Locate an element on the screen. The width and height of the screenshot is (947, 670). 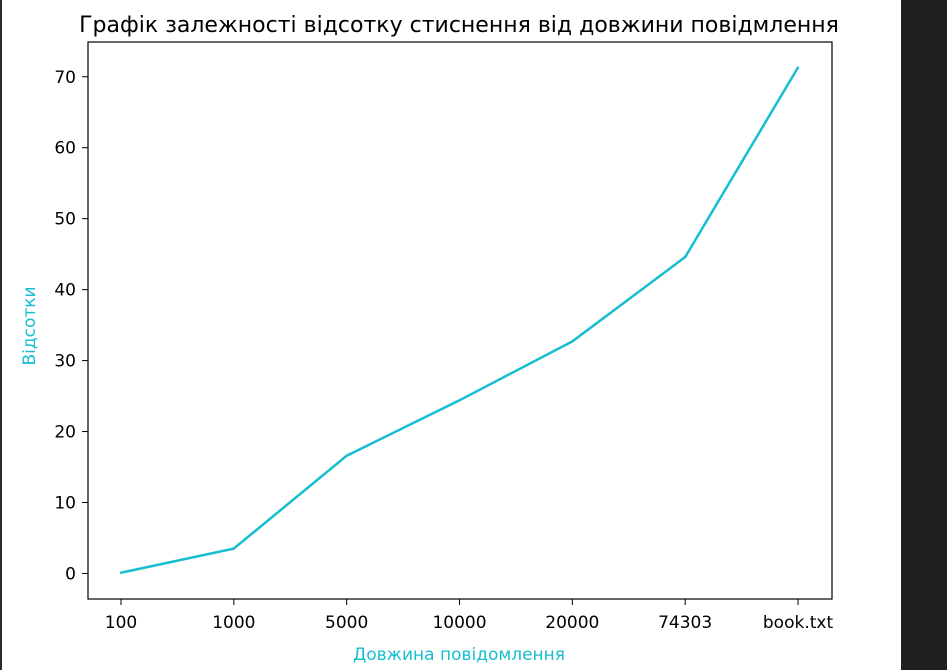
y-axis-label: Відсотки is located at coordinates (30, 325).